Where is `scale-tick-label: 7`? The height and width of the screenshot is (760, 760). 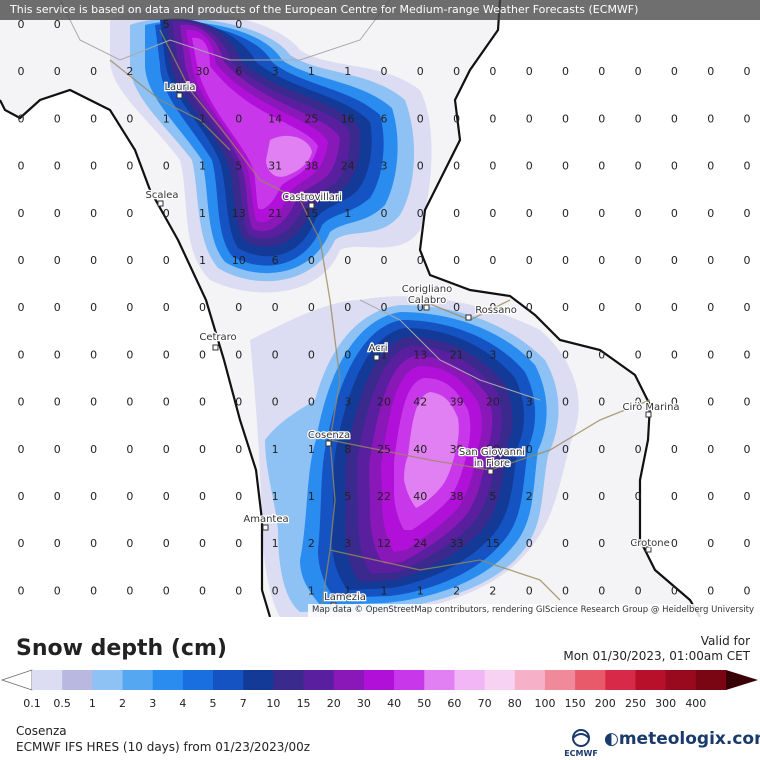 scale-tick-label: 7 is located at coordinates (243, 703).